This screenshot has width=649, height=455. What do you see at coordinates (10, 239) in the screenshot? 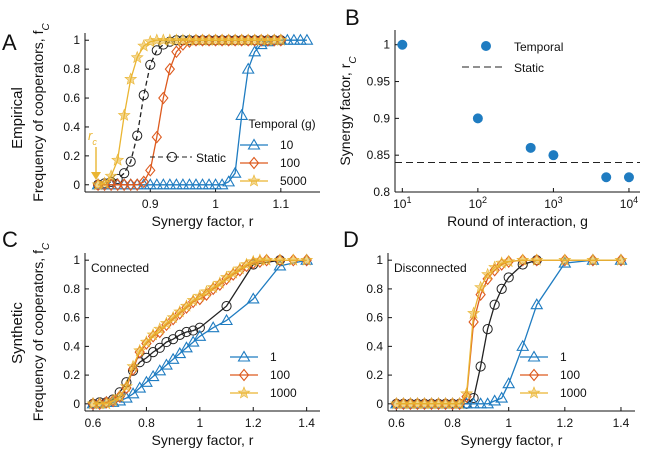
I see `panel-c-letter: C` at bounding box center [10, 239].